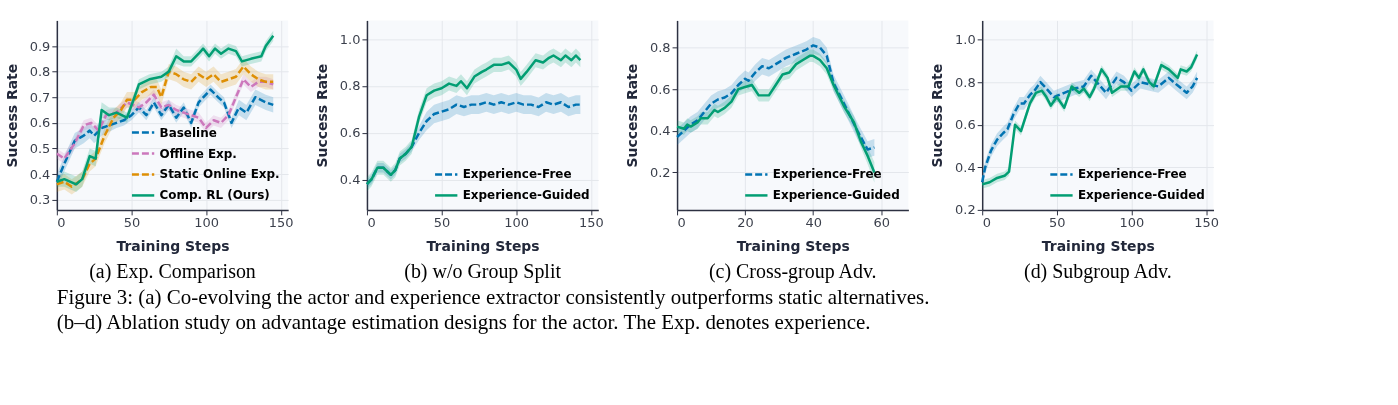 Image resolution: width=1398 pixels, height=405 pixels. I want to click on y-tick-label: 0.5, so click(40, 148).